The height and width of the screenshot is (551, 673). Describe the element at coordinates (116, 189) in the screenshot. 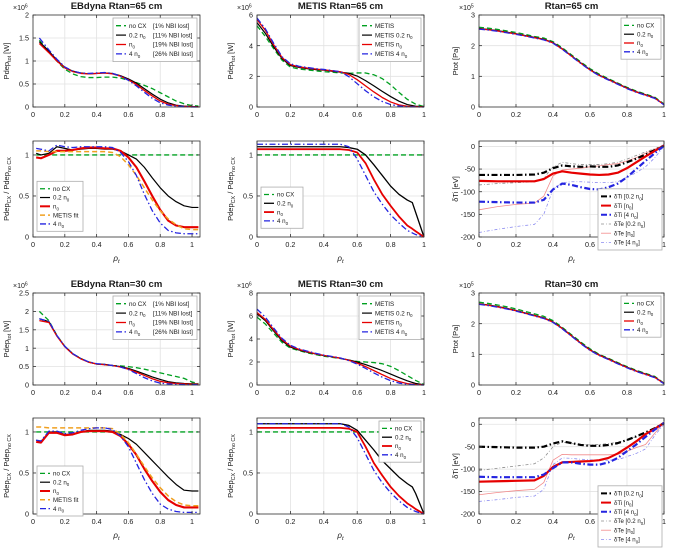

I see `tick-marks` at that location.